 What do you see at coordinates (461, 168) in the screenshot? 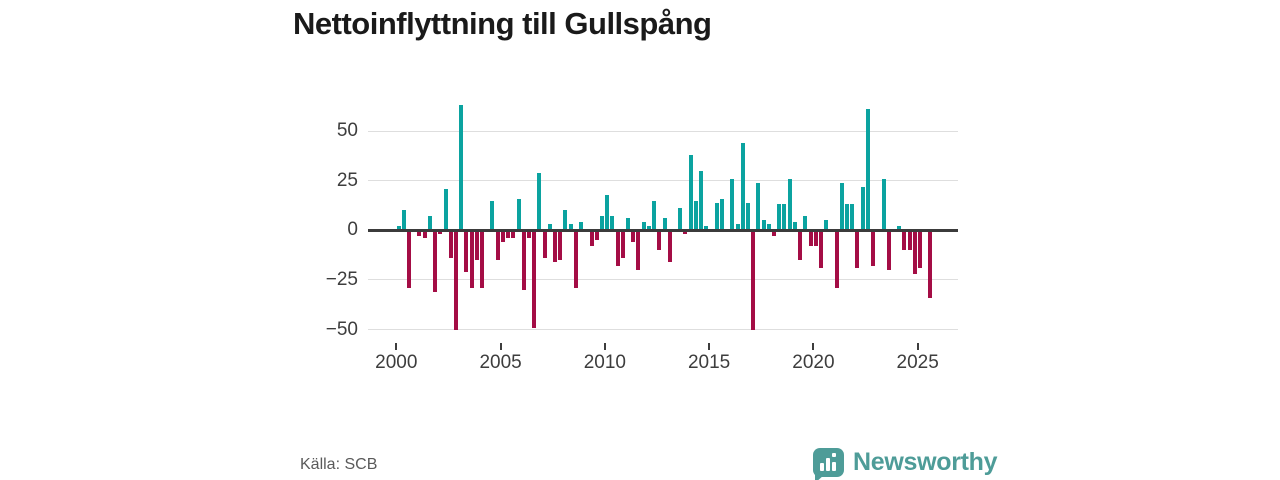
I see `bar-2003Q1` at bounding box center [461, 168].